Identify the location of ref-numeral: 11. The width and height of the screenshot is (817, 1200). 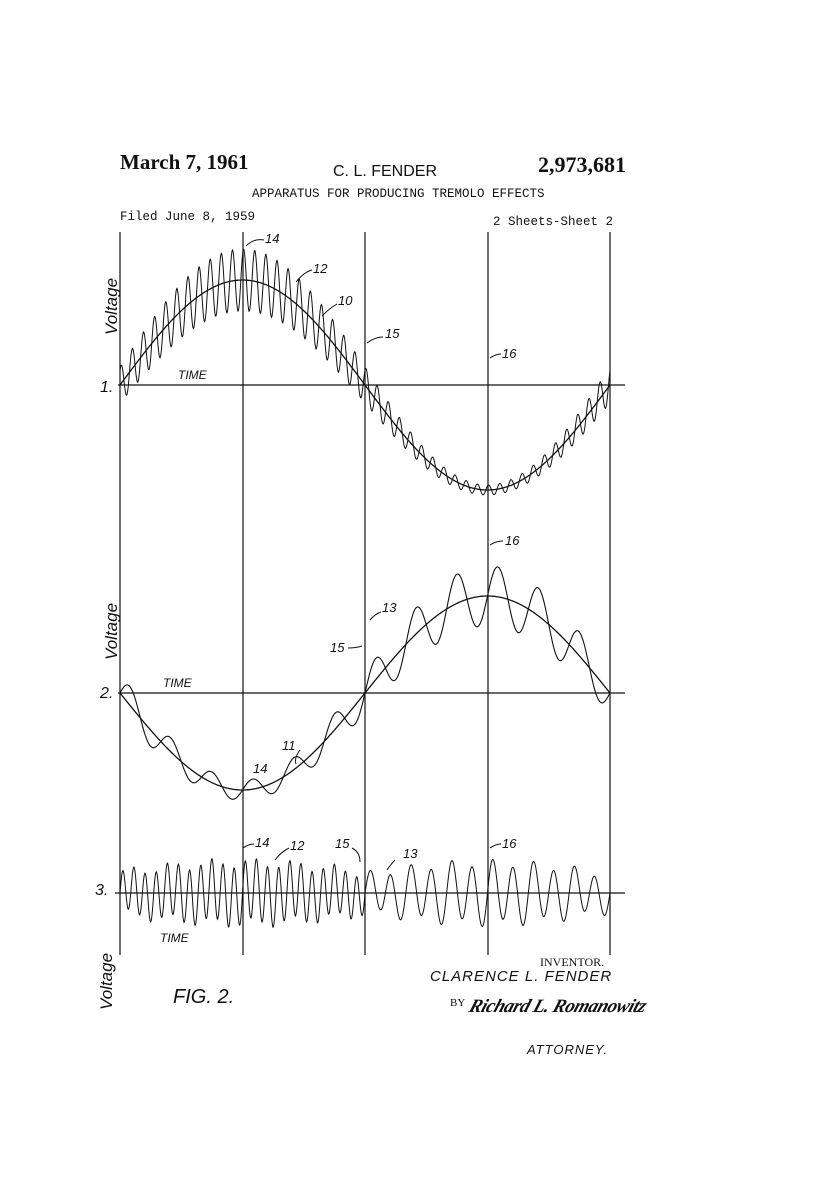
(289, 745).